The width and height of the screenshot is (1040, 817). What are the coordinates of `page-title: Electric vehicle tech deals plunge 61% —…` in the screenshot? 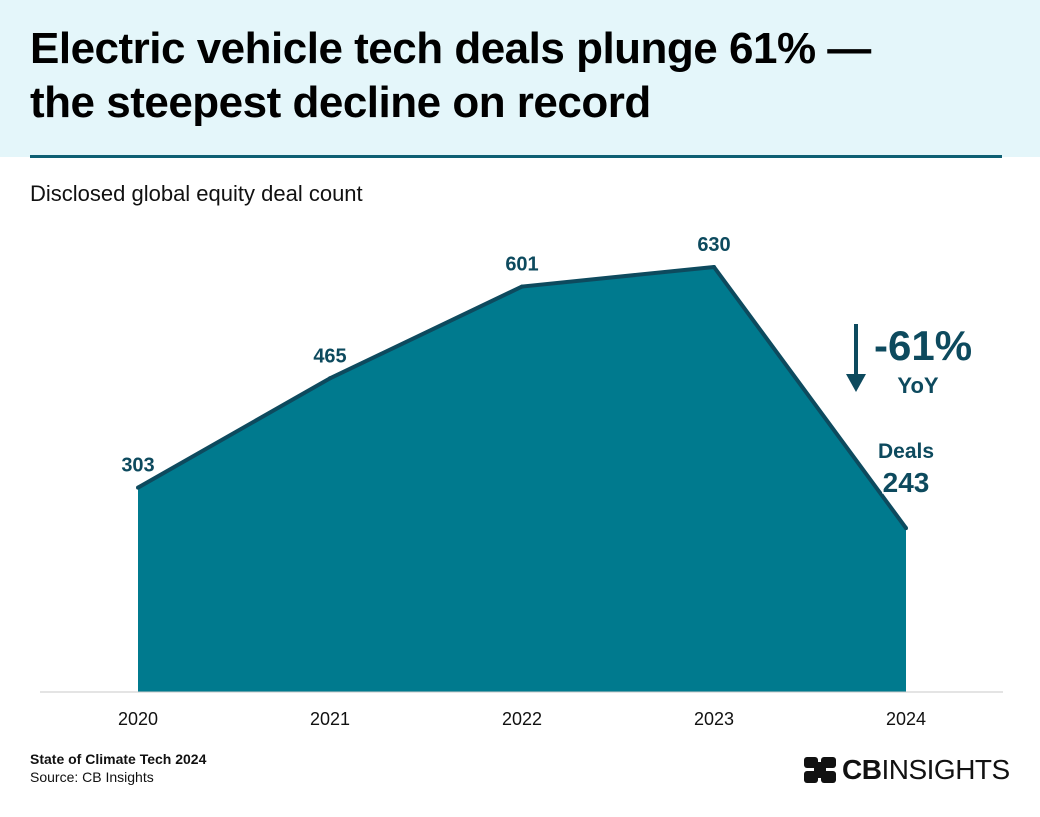 It's located at (510, 76).